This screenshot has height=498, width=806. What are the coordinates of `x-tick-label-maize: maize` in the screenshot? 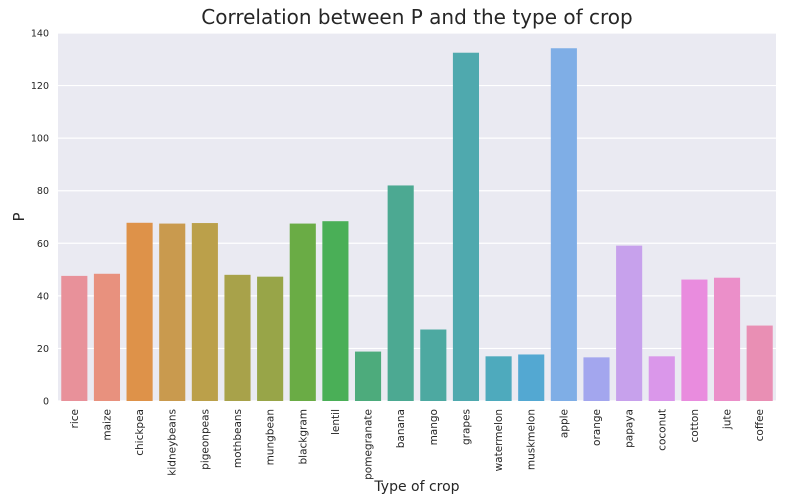 It's located at (107, 425).